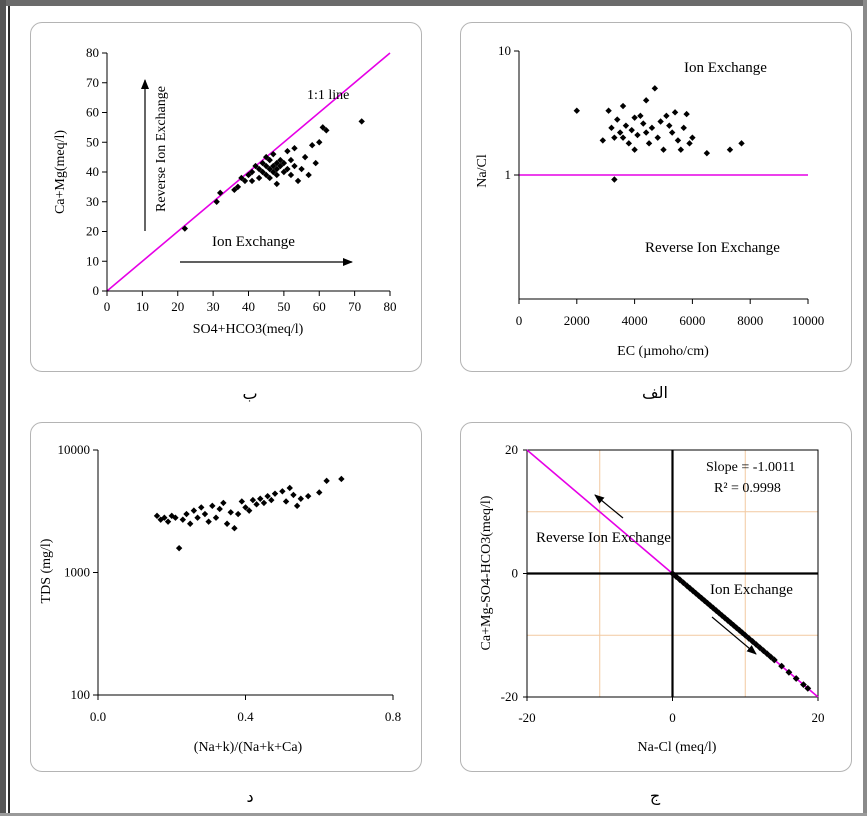  What do you see at coordinates (60, 172) in the screenshot?
I see `y-axis-title: Ca+Mg(meq/l)` at bounding box center [60, 172].